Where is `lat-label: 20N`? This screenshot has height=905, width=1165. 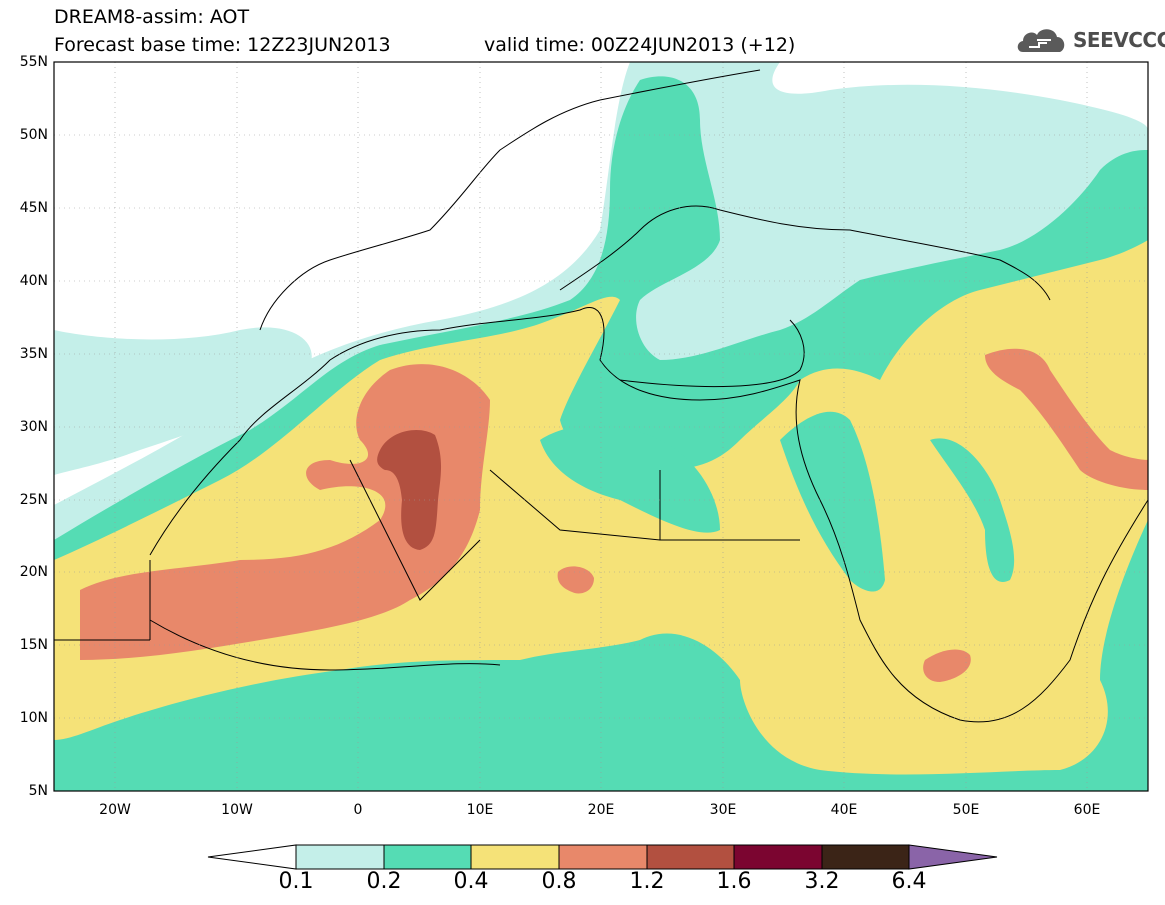
lat-label: 20N is located at coordinates (33, 572).